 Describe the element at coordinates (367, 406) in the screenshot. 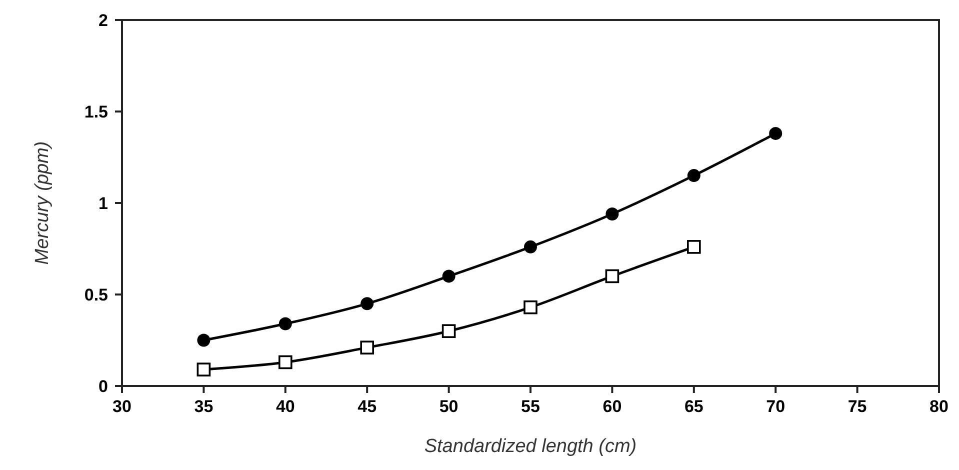

I see `x-tick-label: 45` at that location.